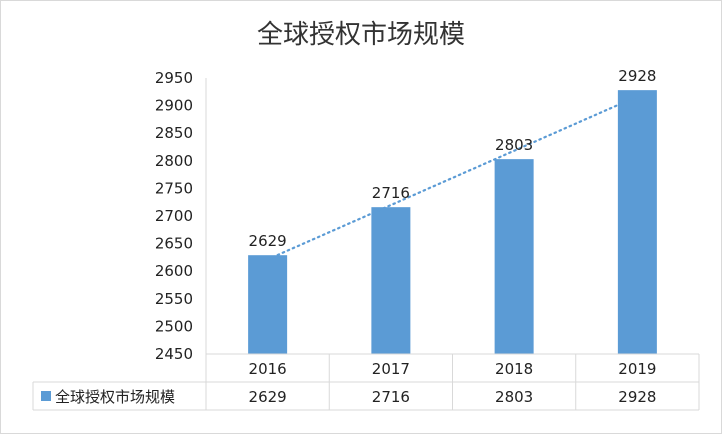 This screenshot has height=437, width=722. I want to click on legend-swatch, so click(46, 396).